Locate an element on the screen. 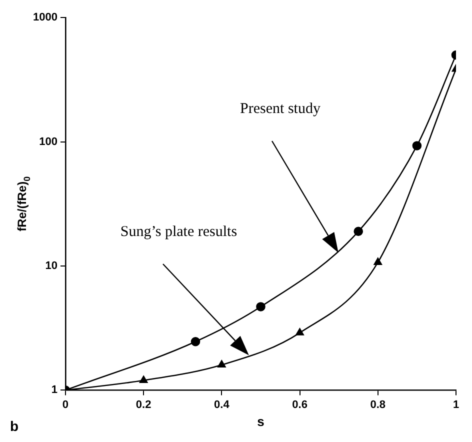  x-tick-label: 0.4 is located at coordinates (222, 404).